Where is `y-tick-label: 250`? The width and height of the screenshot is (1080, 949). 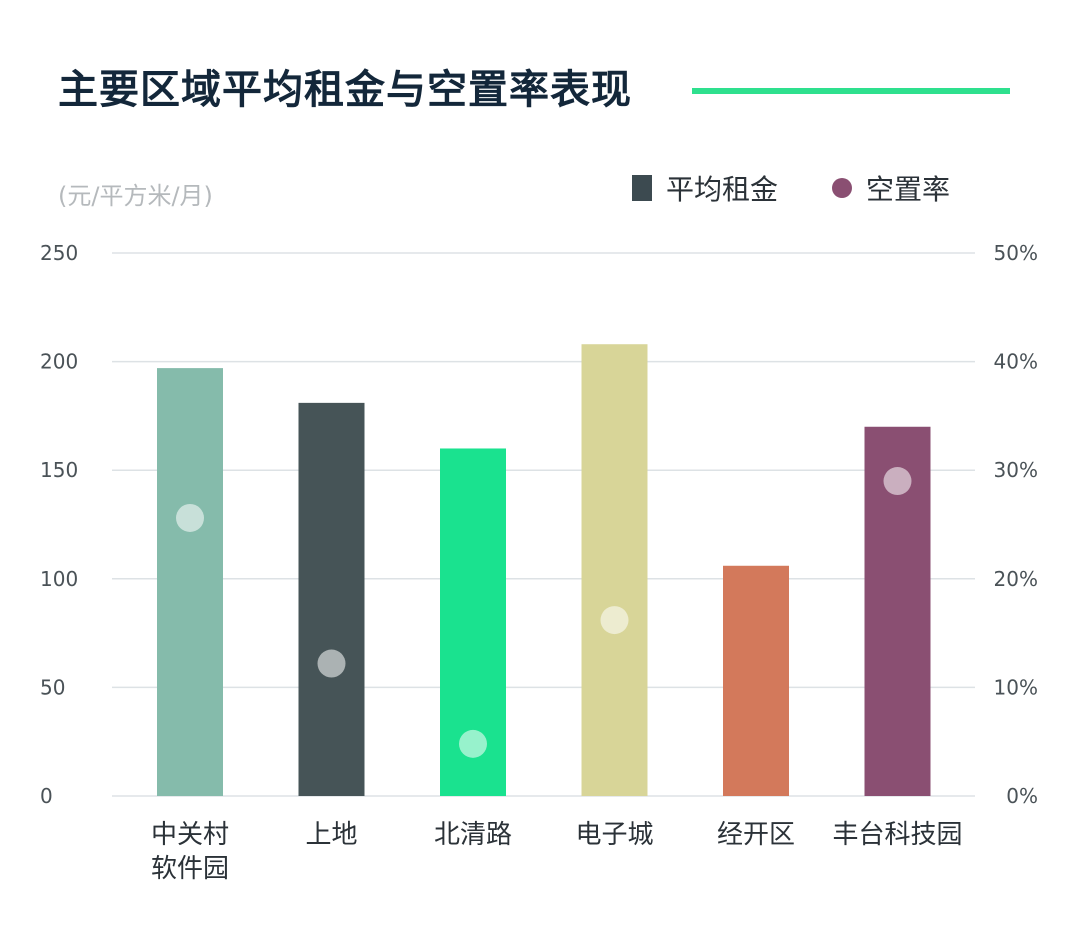 y-tick-label: 250 is located at coordinates (59, 253).